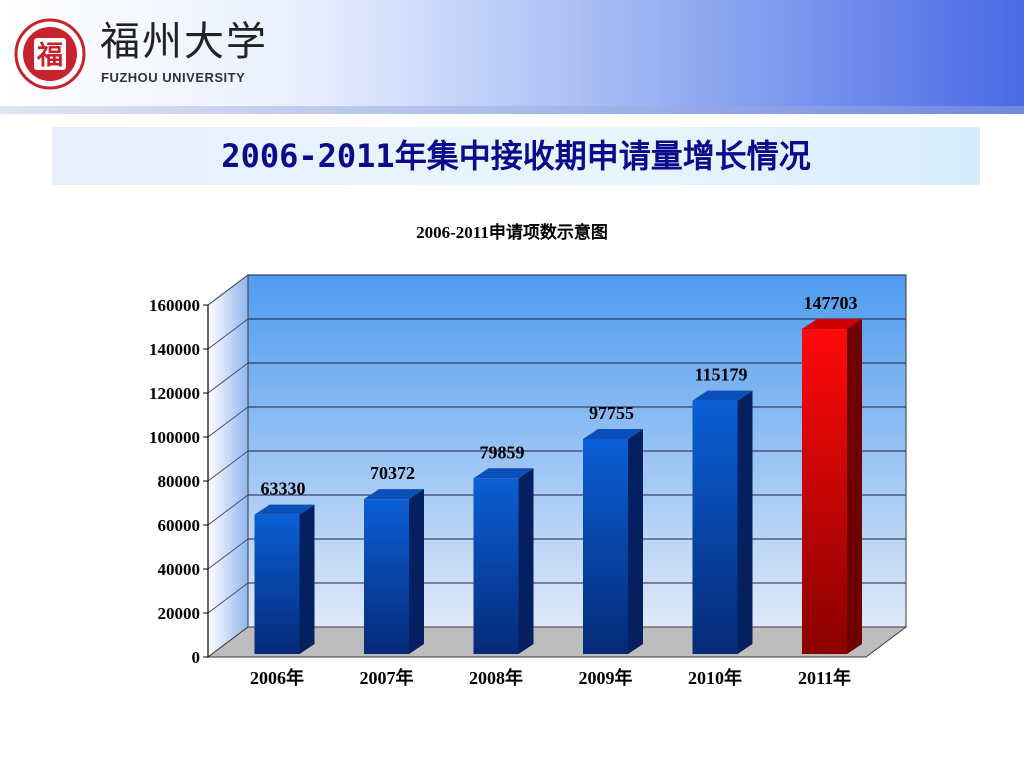 The image size is (1024, 768). I want to click on university-seal-icon: 福, so click(50, 54).